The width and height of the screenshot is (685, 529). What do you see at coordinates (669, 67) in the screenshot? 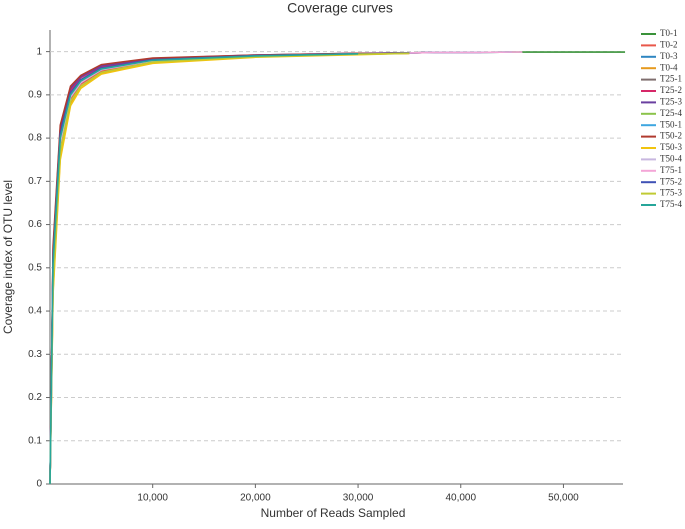
I see `legend-label: T0-4` at bounding box center [669, 67].